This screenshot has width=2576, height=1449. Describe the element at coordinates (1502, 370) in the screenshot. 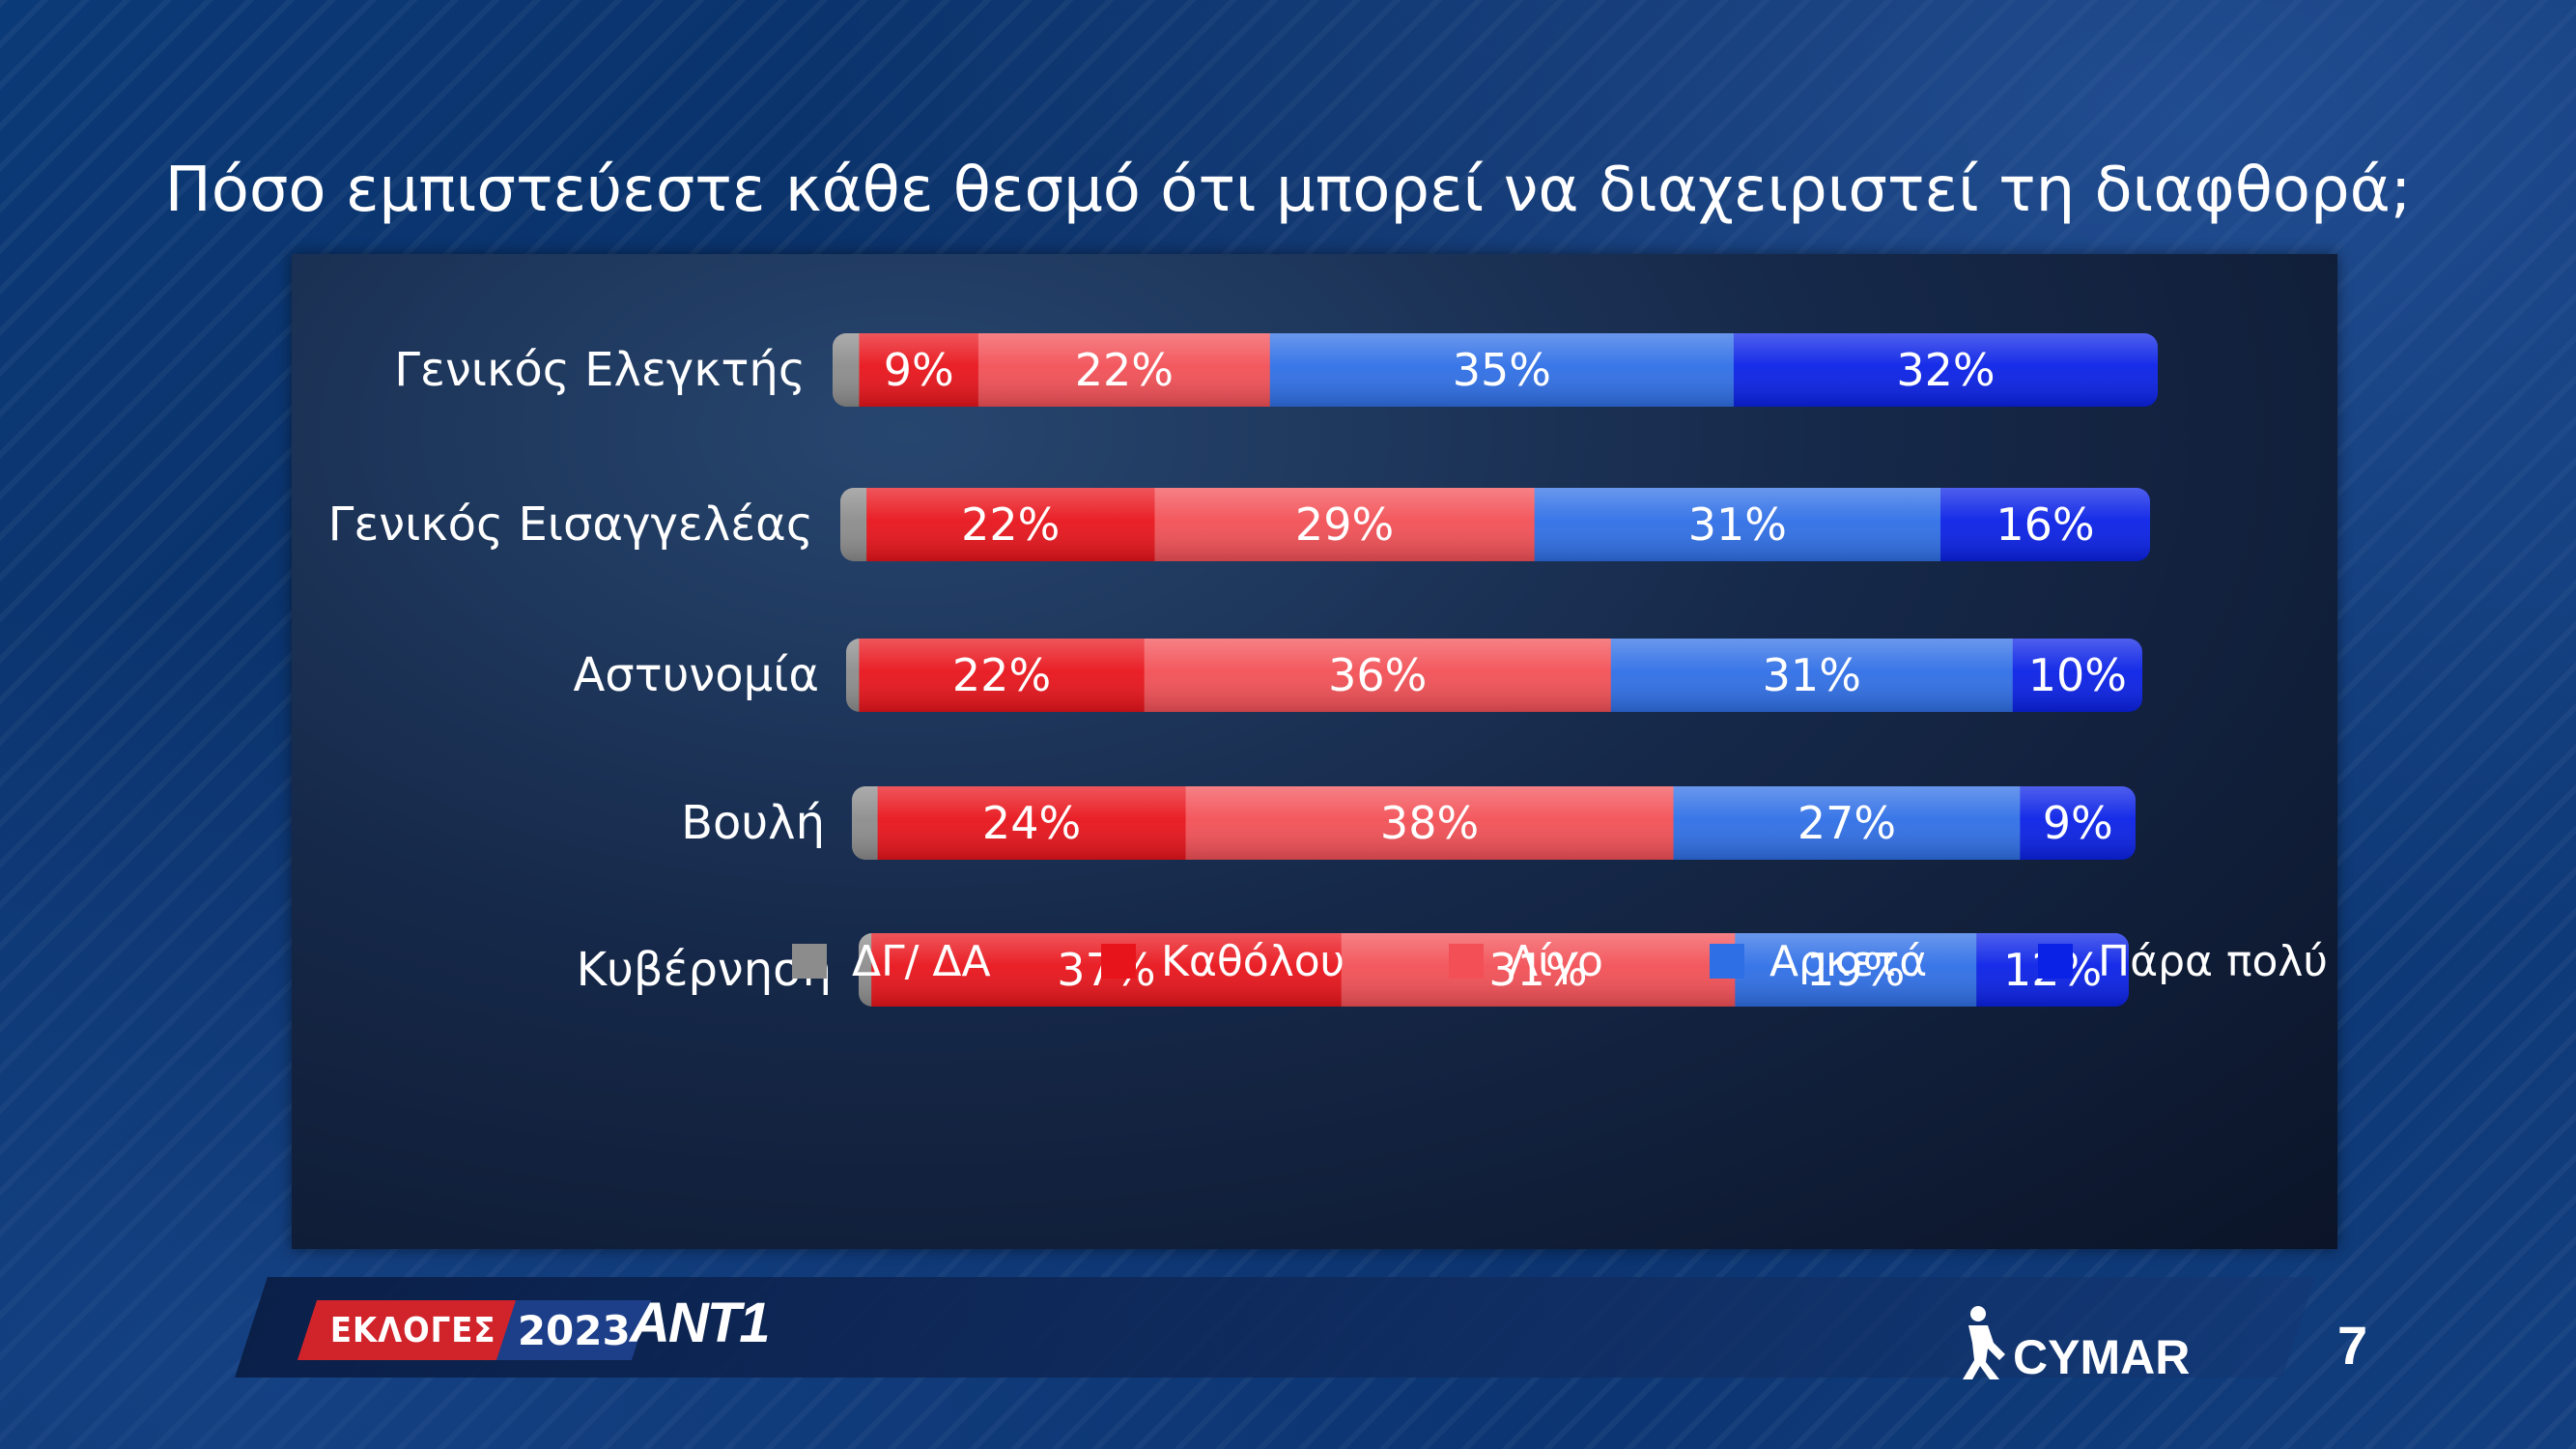

I see `data-label: 35%` at that location.